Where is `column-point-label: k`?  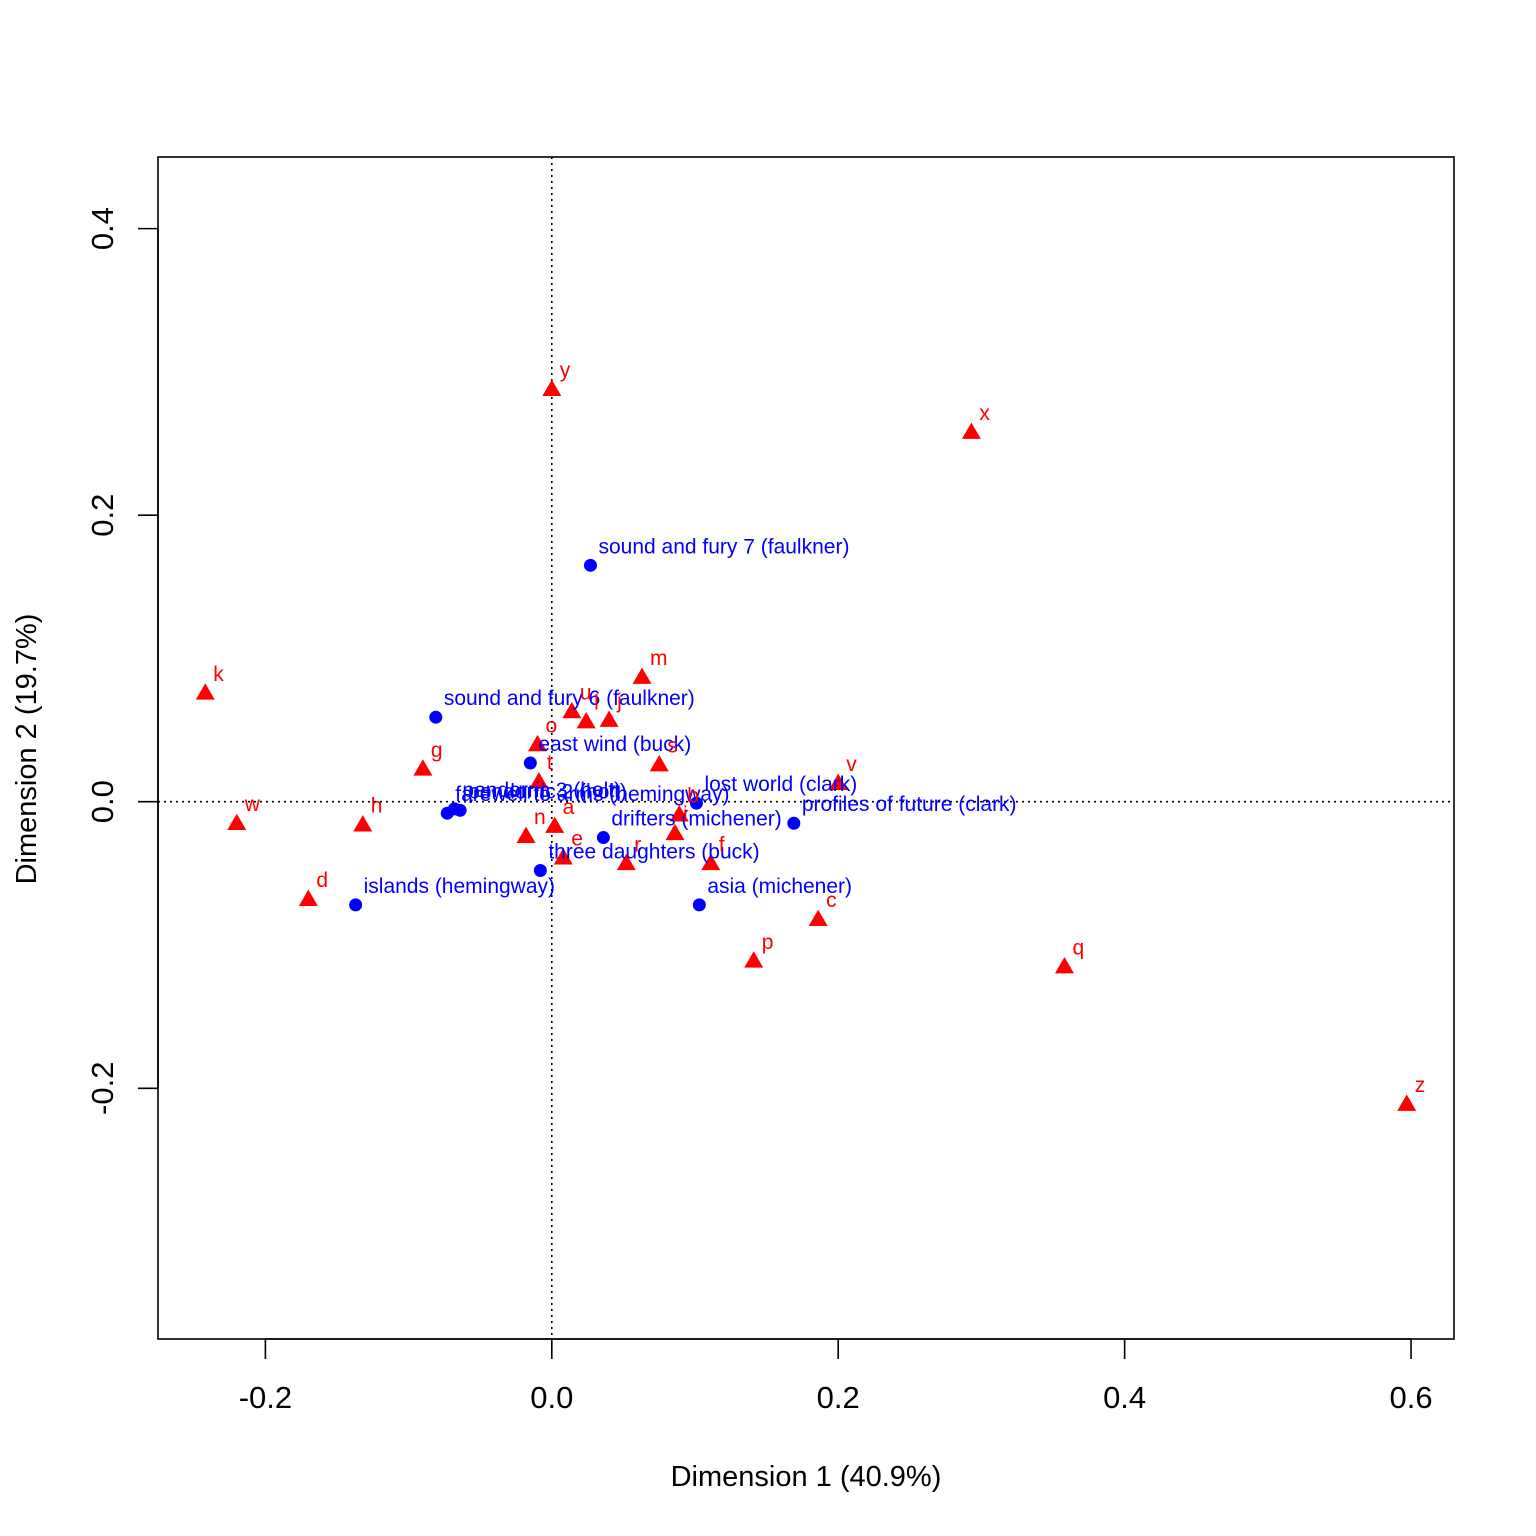
column-point-label: k is located at coordinates (218, 674).